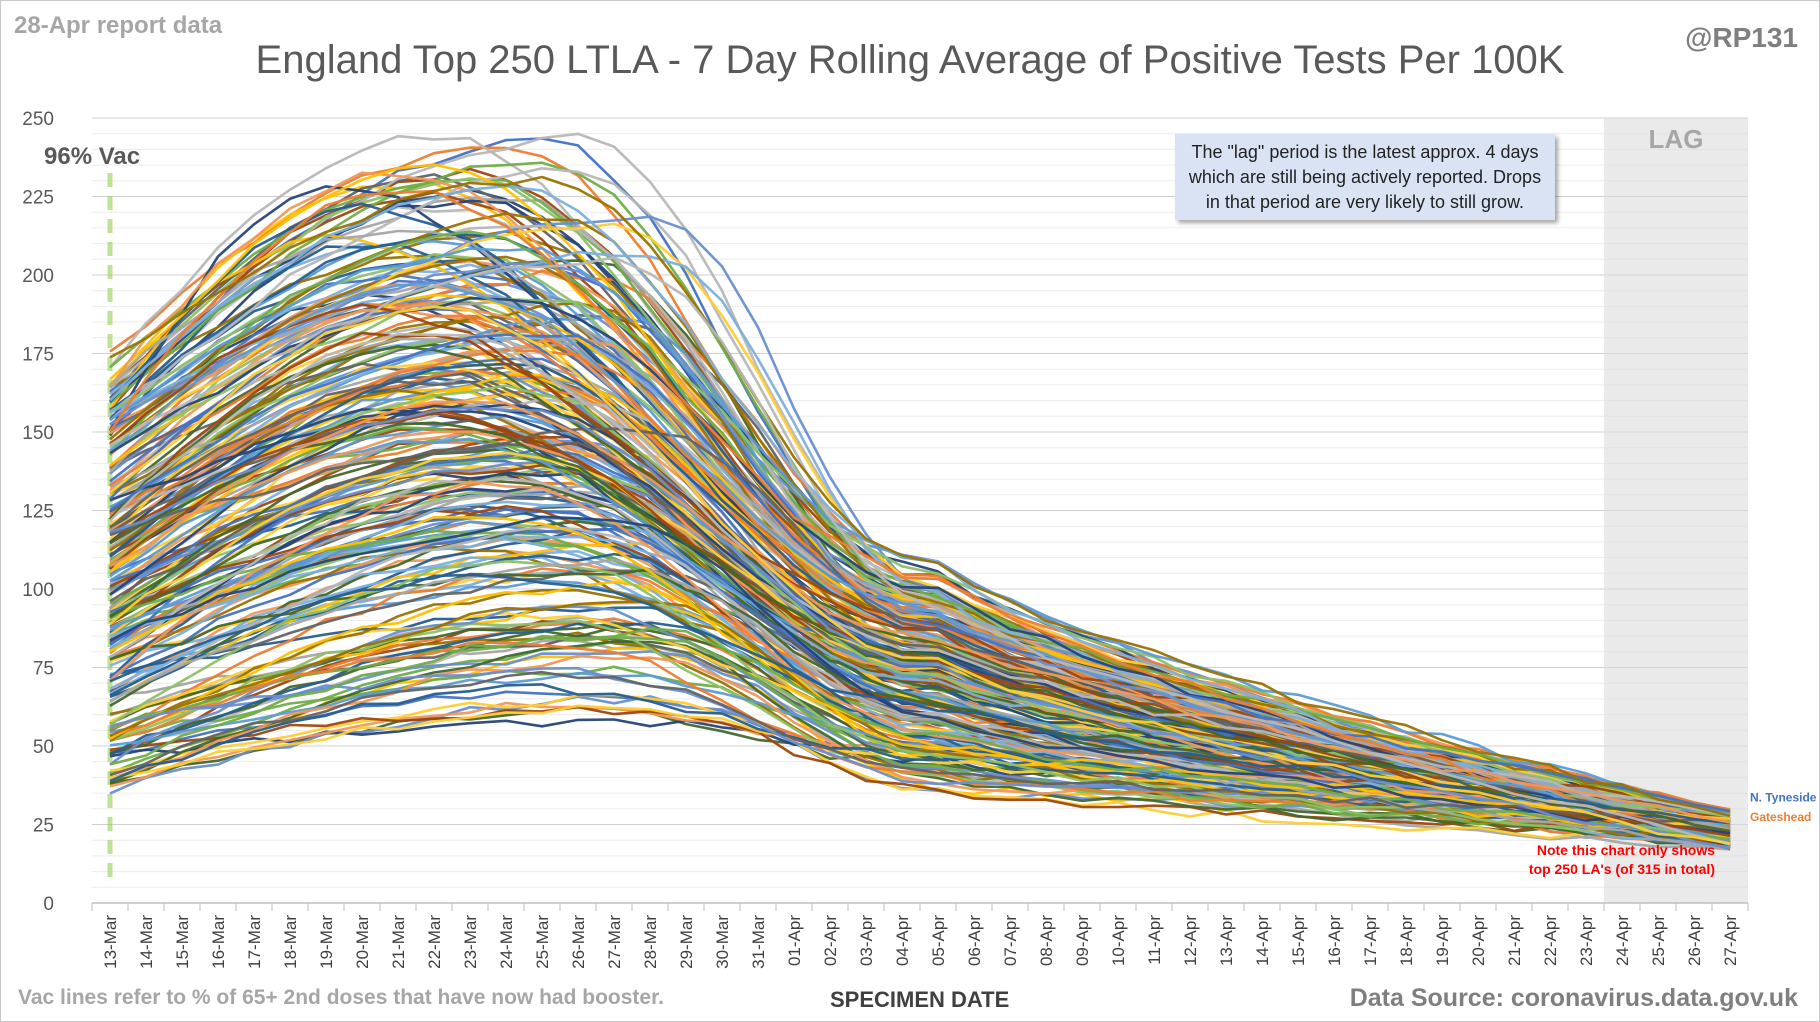  I want to click on author-handle: @RP131, so click(1741, 37).